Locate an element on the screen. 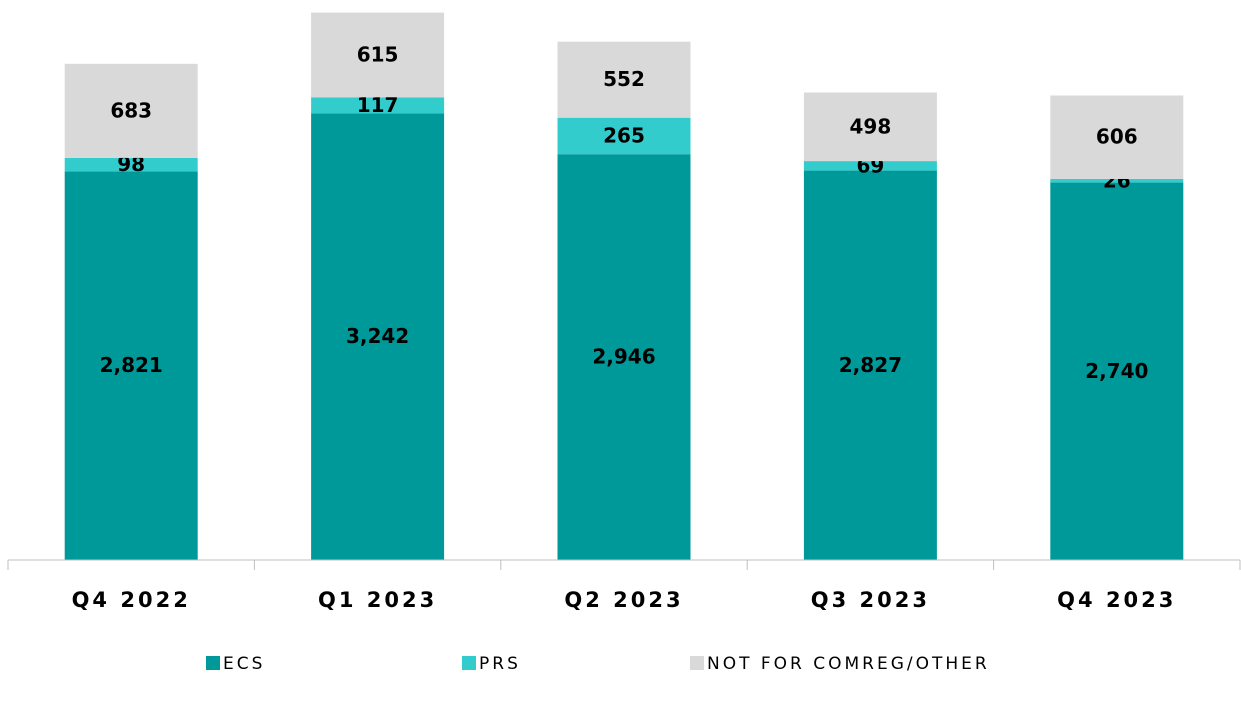  data-label: 2,740 is located at coordinates (1116, 371).